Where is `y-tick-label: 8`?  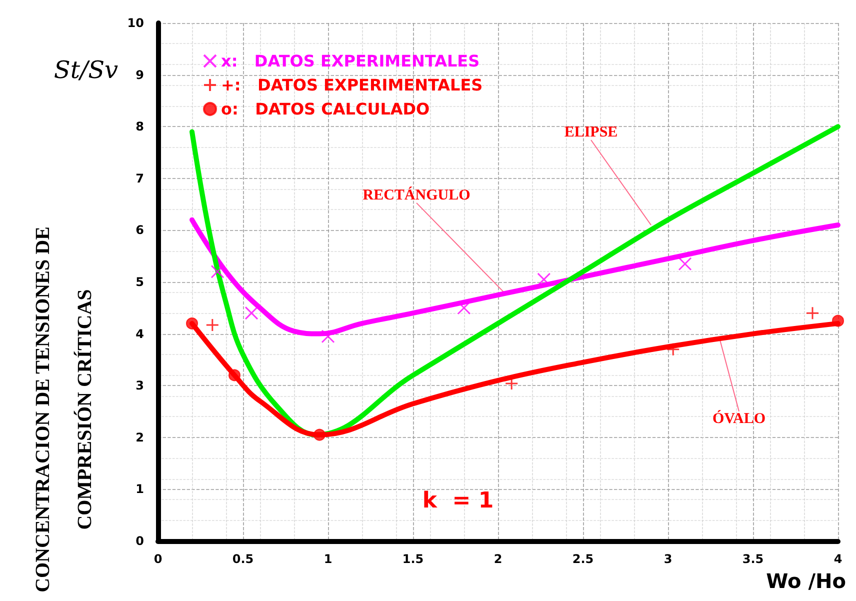 y-tick-label: 8 is located at coordinates (140, 127).